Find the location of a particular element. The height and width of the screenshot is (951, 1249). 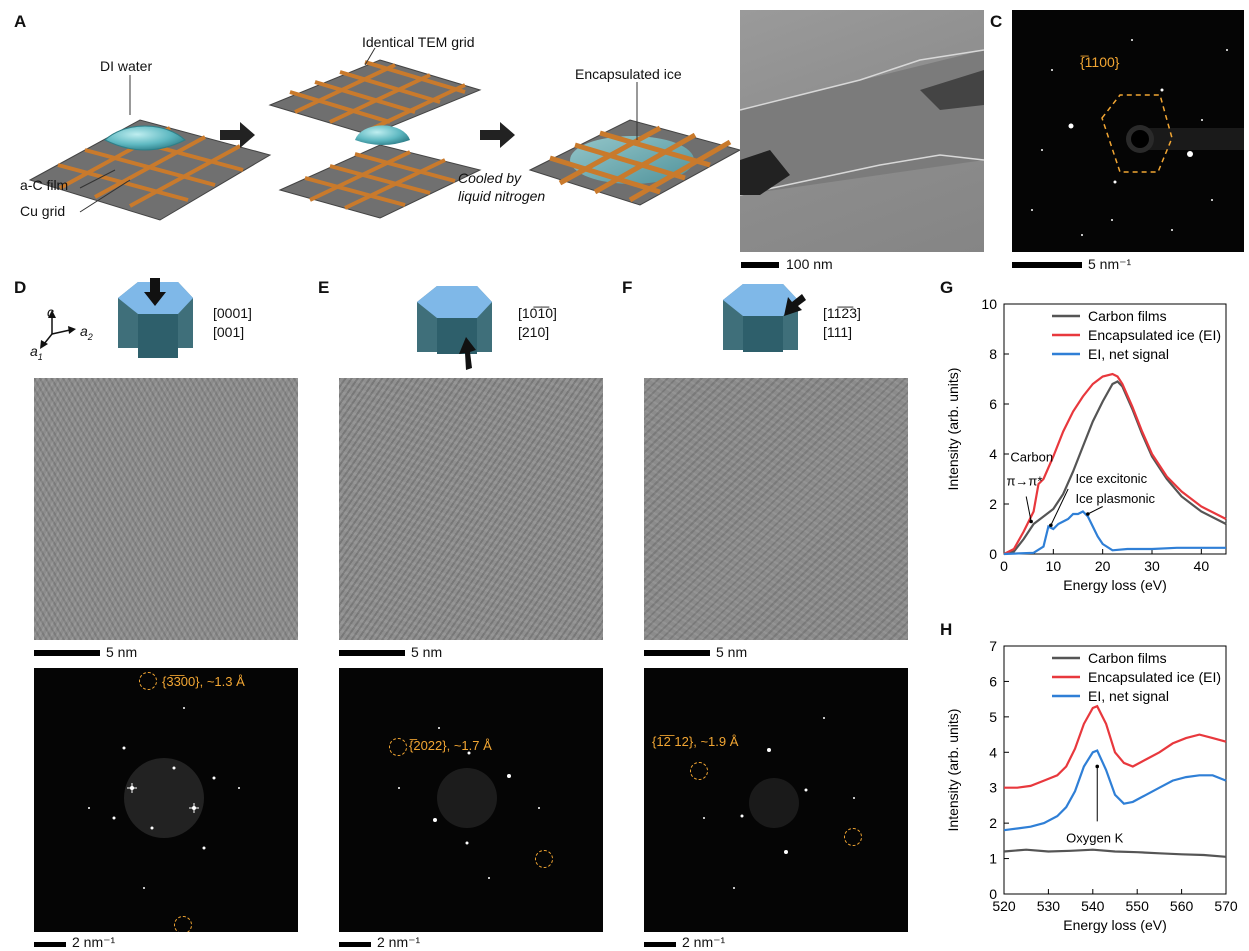

legend-label-1: Carbon films is located at coordinates (1127, 316).